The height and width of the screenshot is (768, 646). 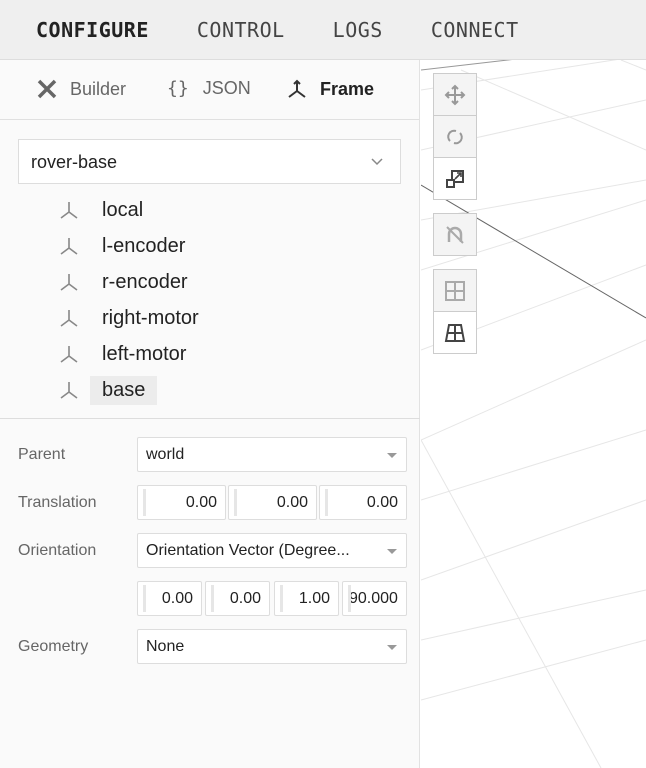 I want to click on frame-item-label: right-motor, so click(x=150, y=317).